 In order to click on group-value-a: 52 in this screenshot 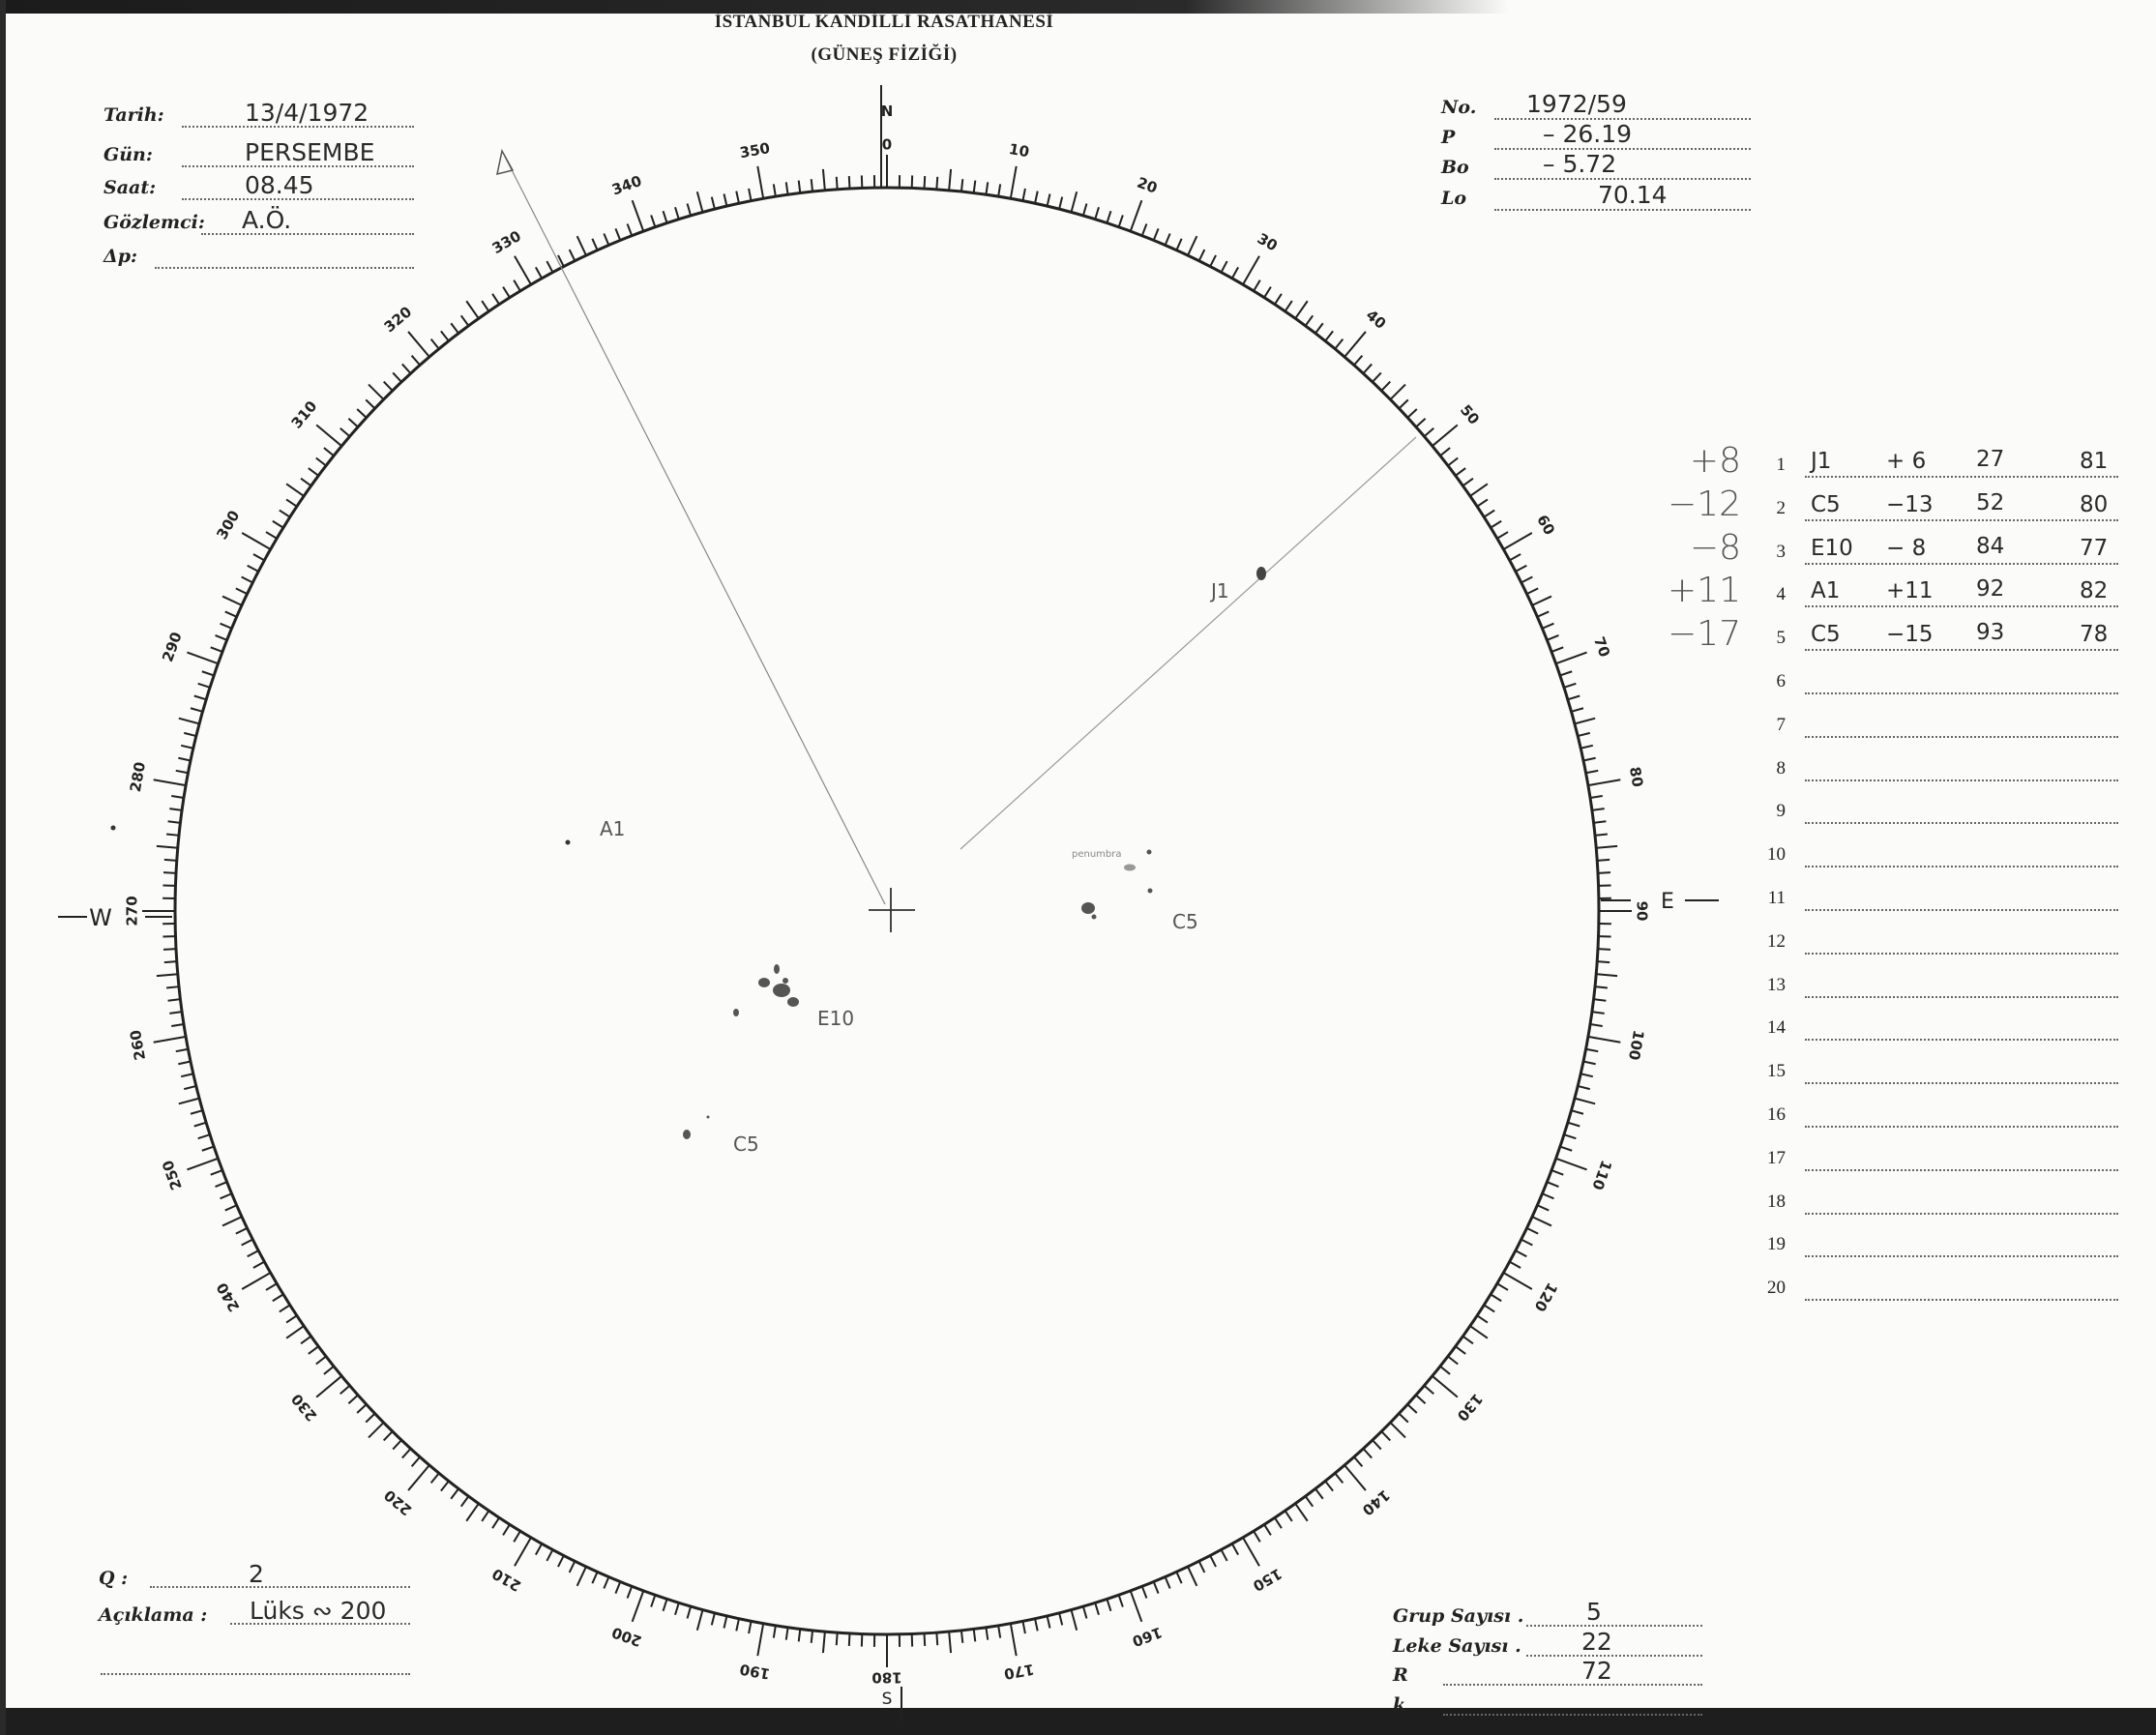, I will do `click(1990, 502)`.